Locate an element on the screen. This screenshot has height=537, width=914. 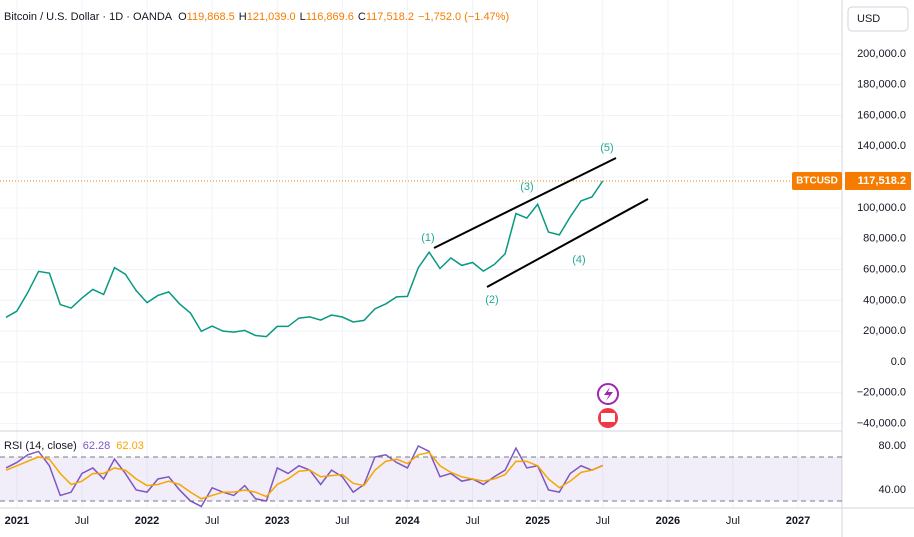
event-icon-bolt is located at coordinates (608, 394).